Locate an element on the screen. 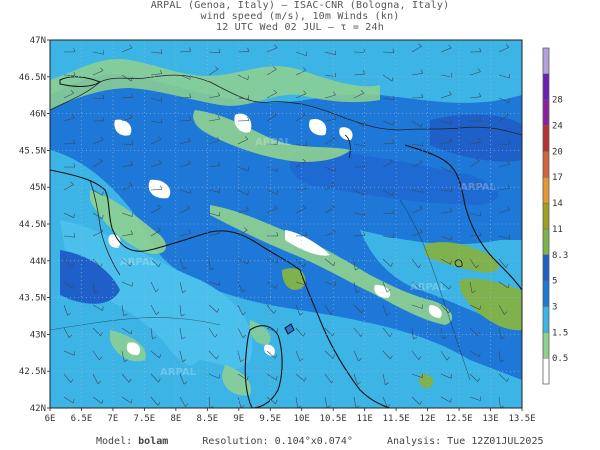 The width and height of the screenshot is (600, 450). lon-tick-label: 7.5E is located at coordinates (145, 419).